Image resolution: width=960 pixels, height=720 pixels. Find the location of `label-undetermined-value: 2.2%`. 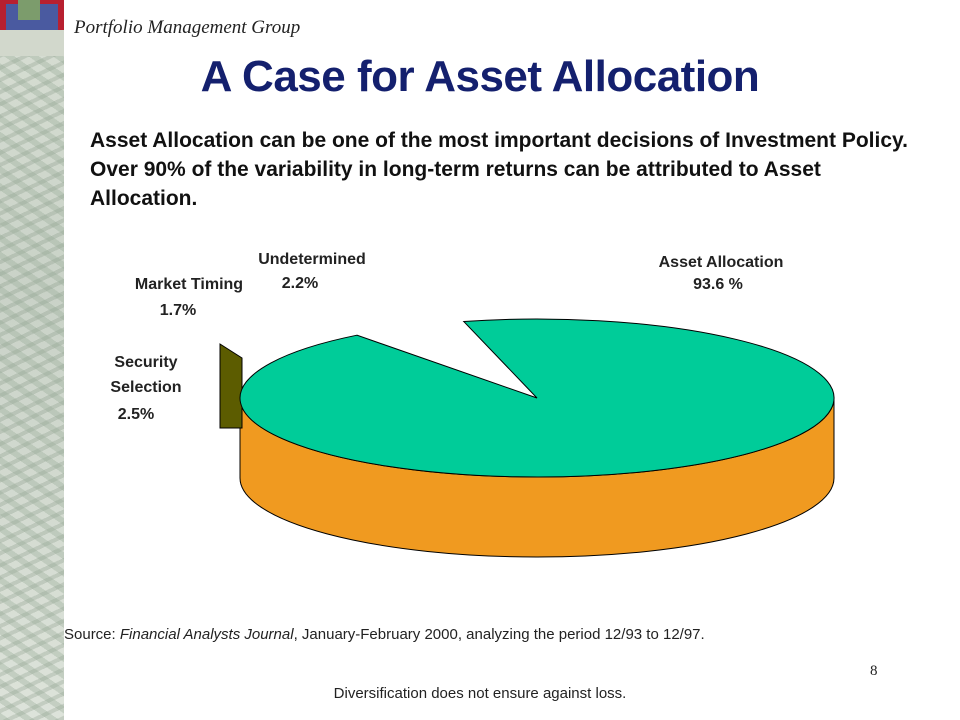

label-undetermined-value: 2.2% is located at coordinates (300, 283).